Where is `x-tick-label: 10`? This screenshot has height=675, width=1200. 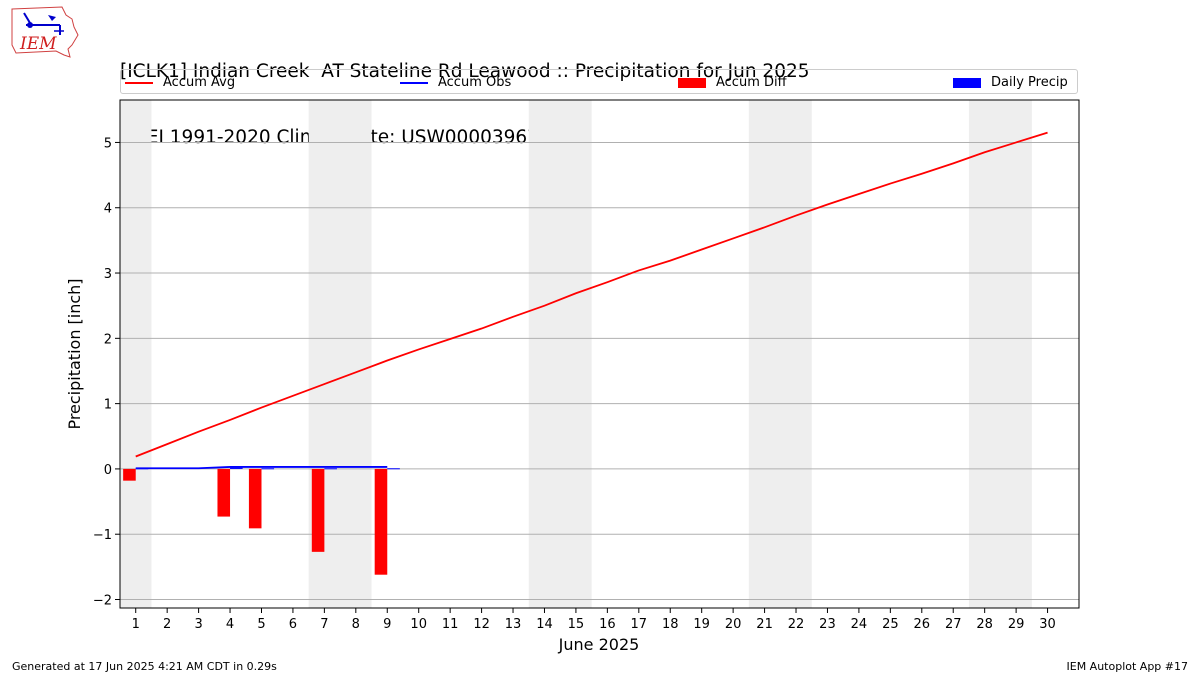 x-tick-label: 10 is located at coordinates (418, 624).